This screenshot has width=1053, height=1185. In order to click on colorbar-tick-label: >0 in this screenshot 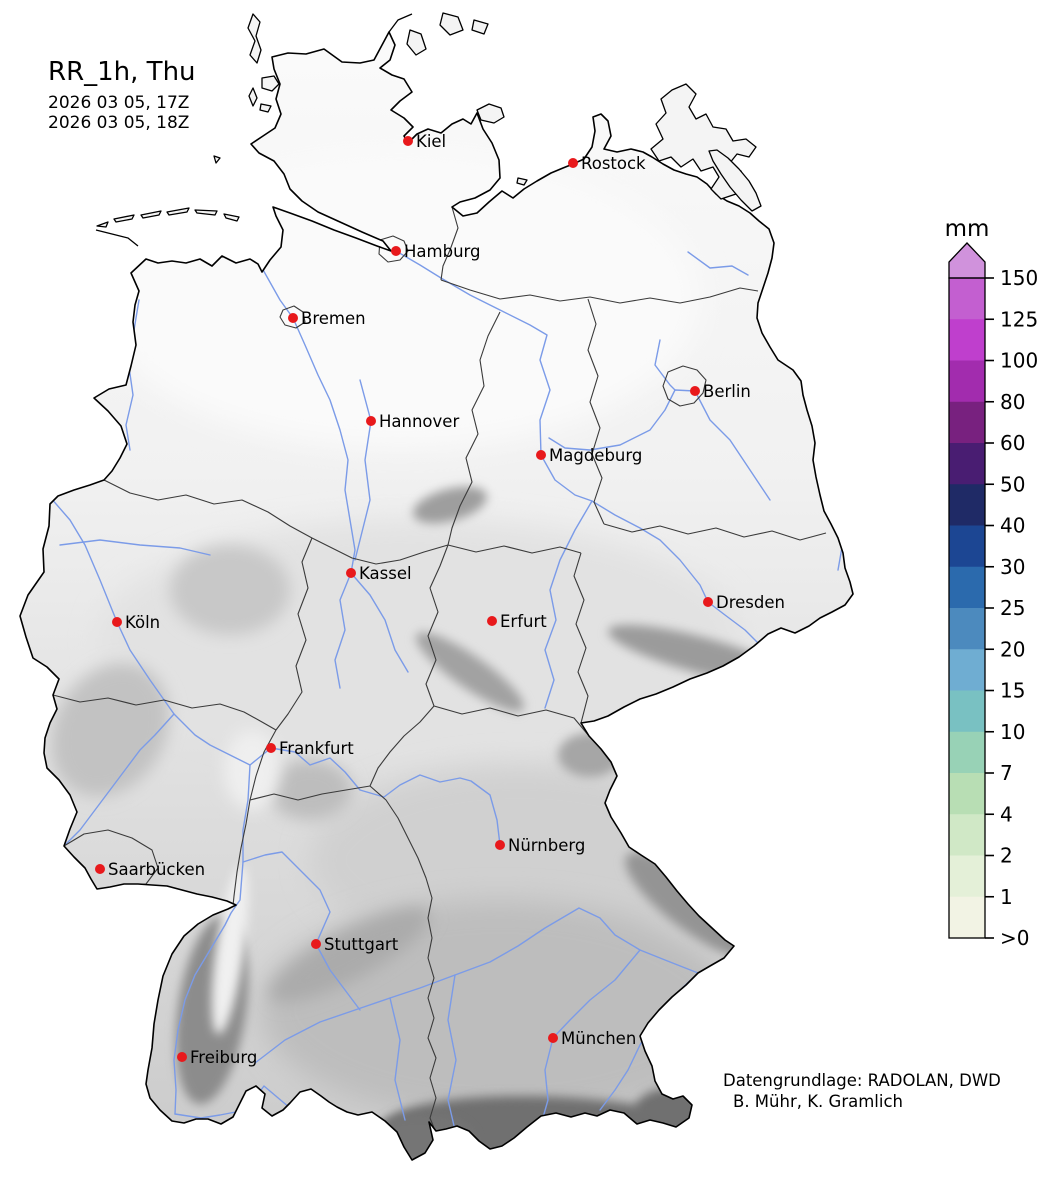, I will do `click(1014, 938)`.